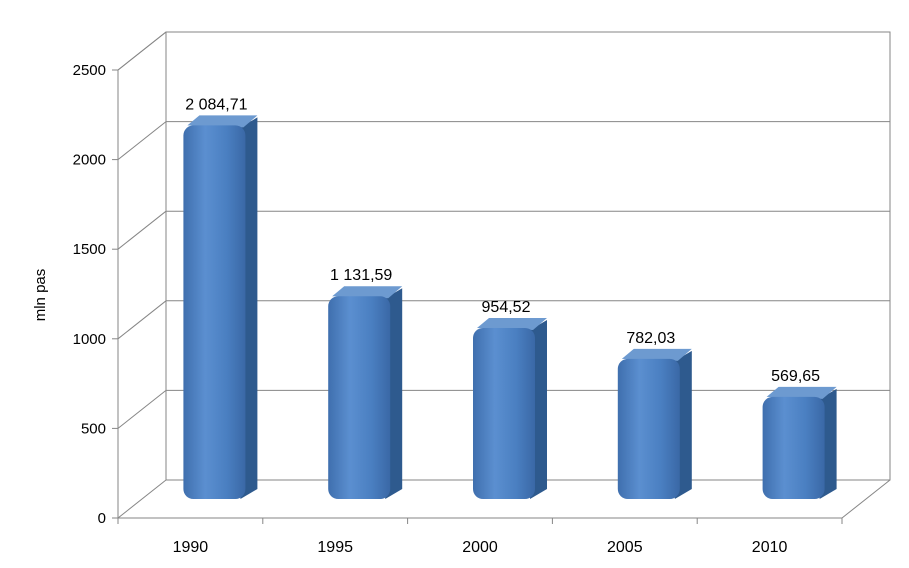 The image size is (909, 568). Describe the element at coordinates (866, 499) in the screenshot. I see `floor-right-edge` at that location.